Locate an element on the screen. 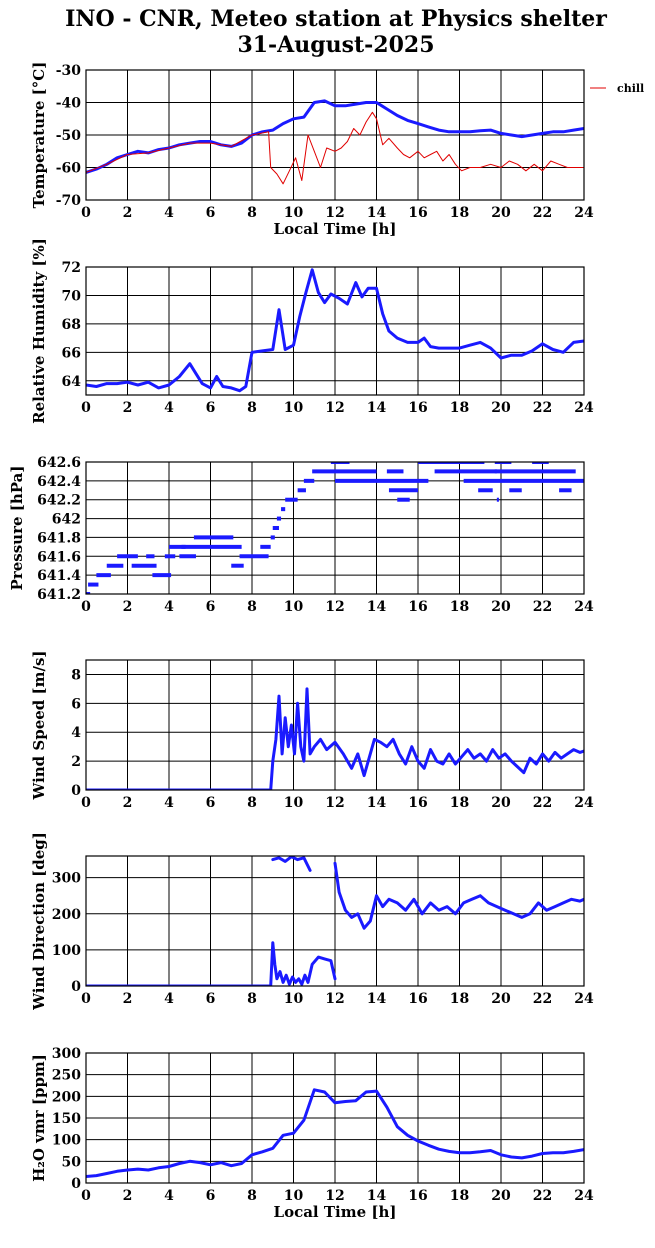  figure-title-line2: 31-August-2025 is located at coordinates (335, 45).